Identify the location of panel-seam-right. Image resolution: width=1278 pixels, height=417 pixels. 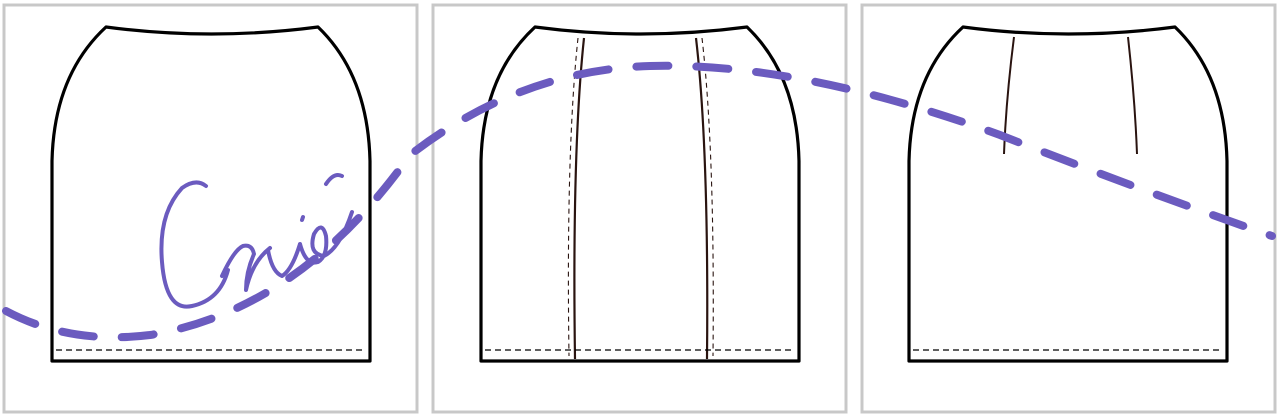
(701, 198).